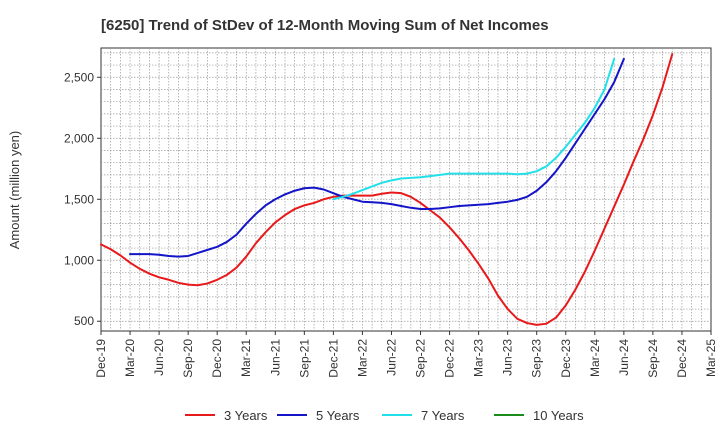 This screenshot has height=440, width=720. What do you see at coordinates (653, 358) in the screenshot?
I see `x-tick-label: Sep-24` at bounding box center [653, 358].